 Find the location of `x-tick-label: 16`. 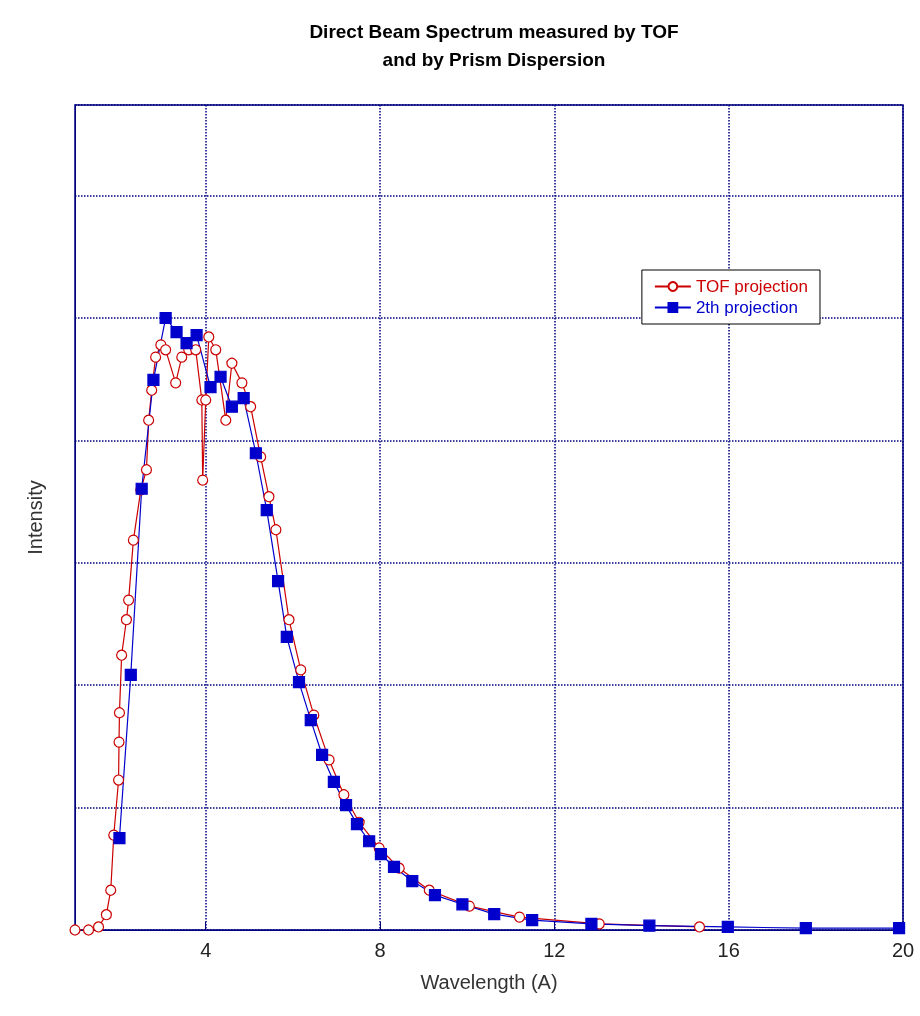

x-tick-label: 16 is located at coordinates (728, 950).